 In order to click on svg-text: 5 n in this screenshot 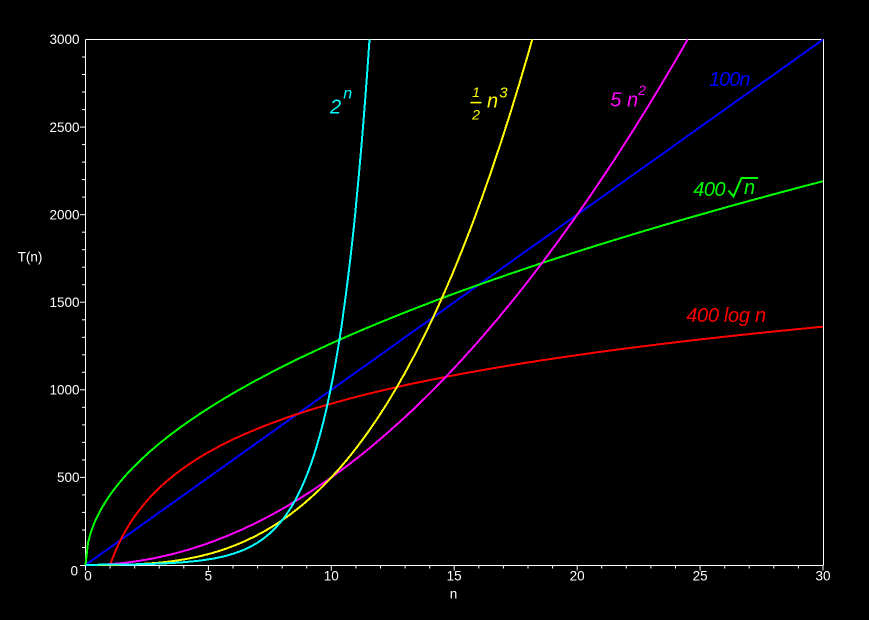, I will do `click(624, 100)`.